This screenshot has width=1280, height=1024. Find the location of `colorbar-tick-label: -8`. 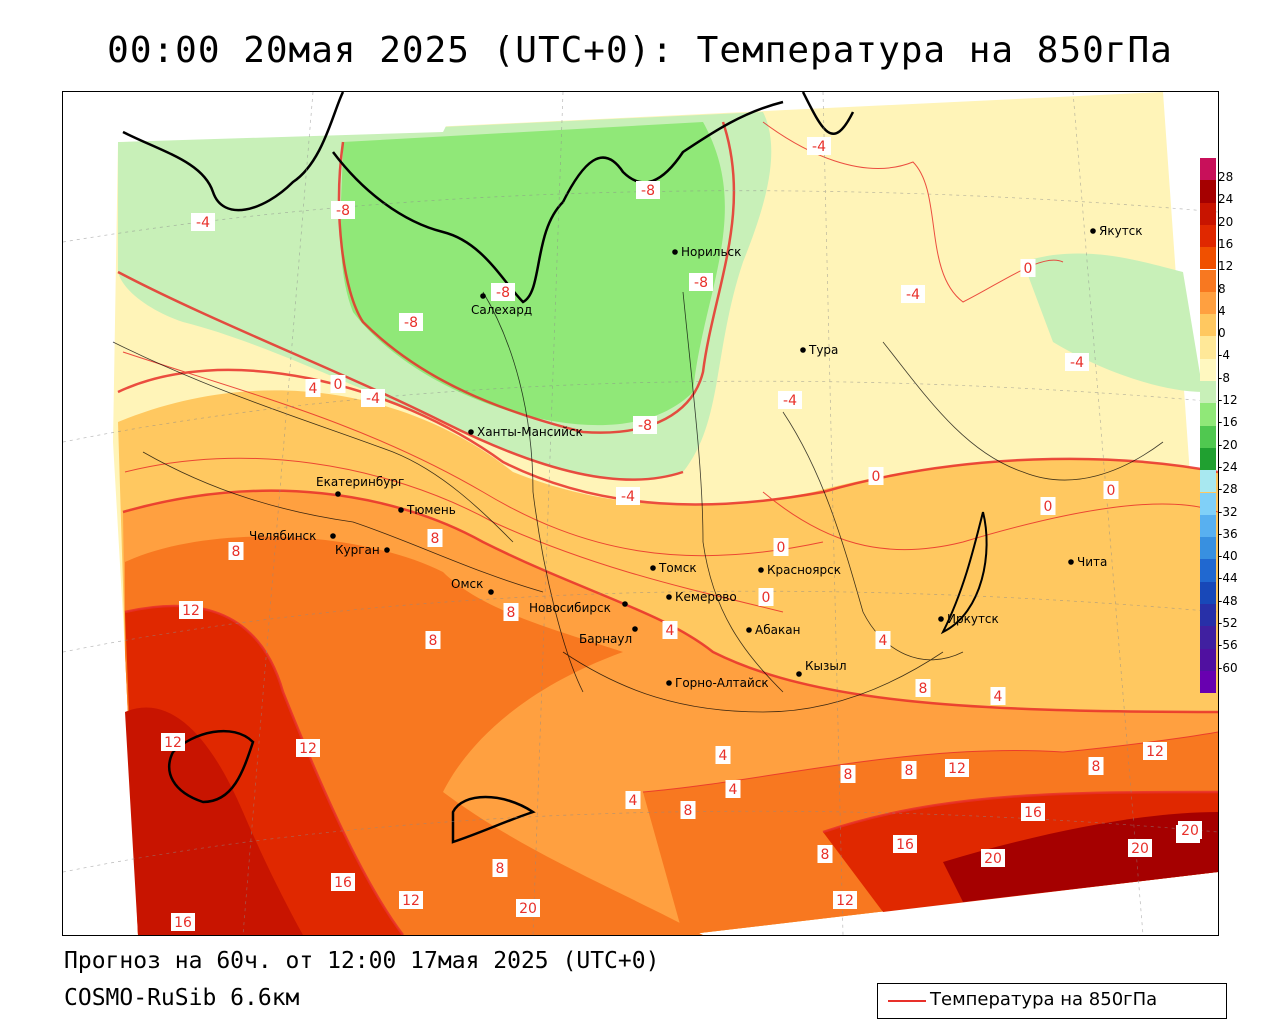

colorbar-tick-label: -8 is located at coordinates (1224, 377).